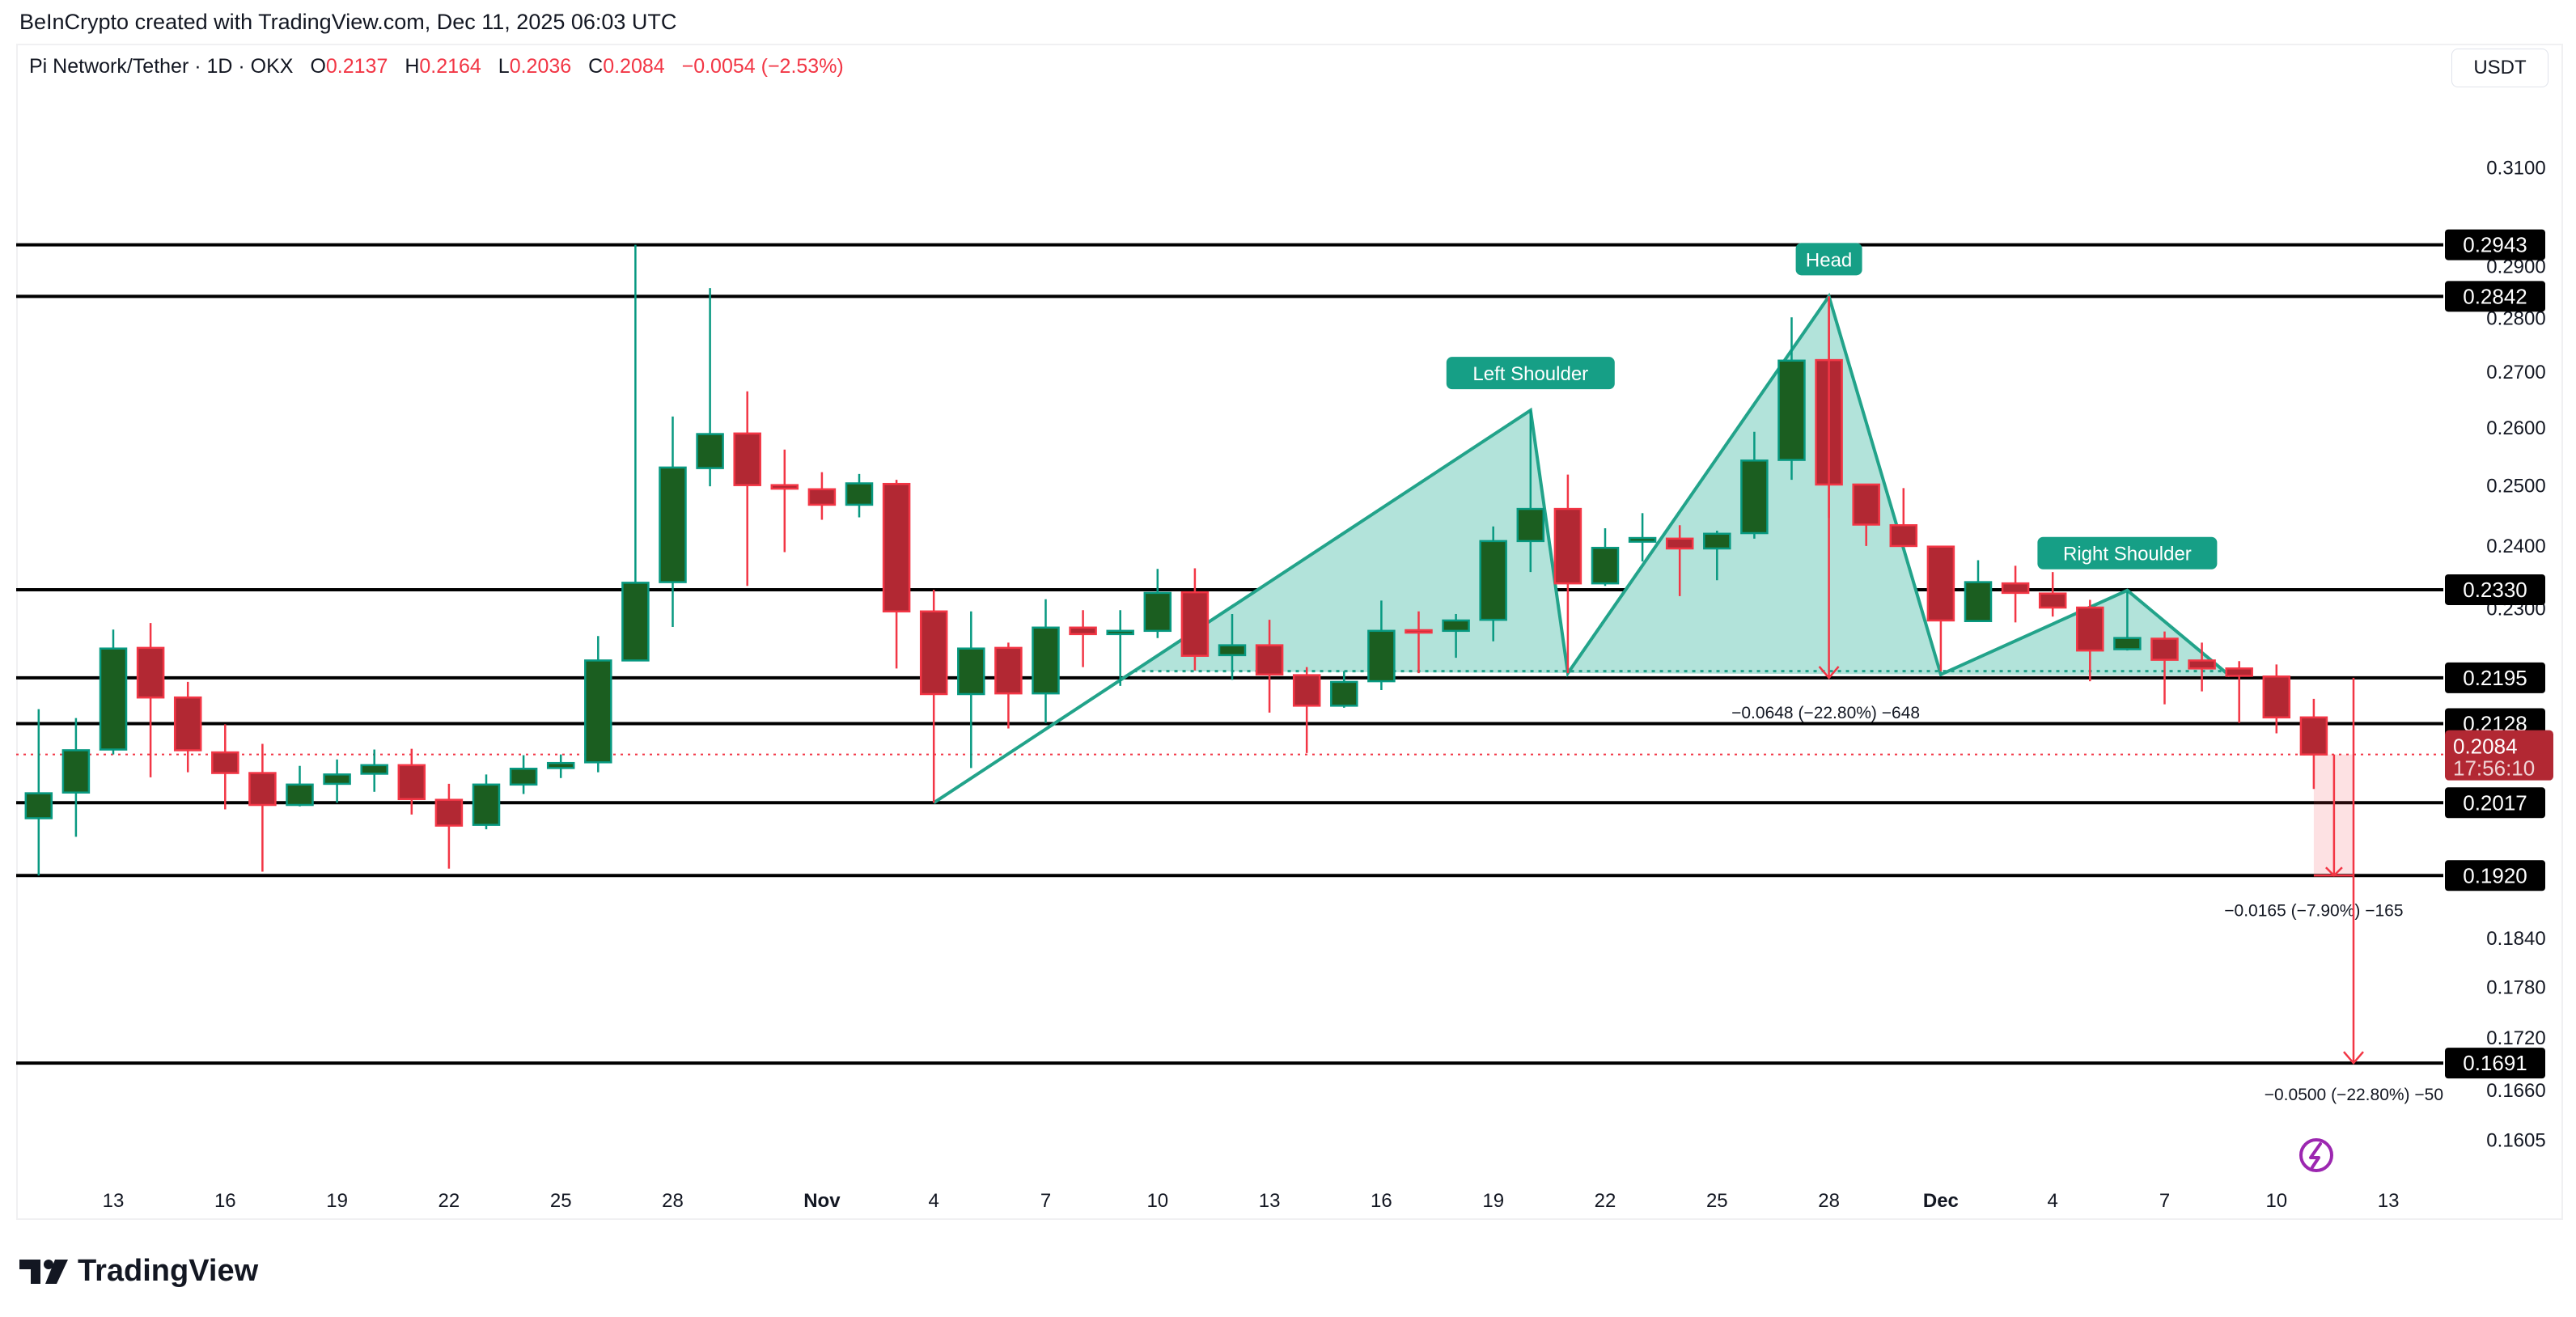 This screenshot has width=2576, height=1317. What do you see at coordinates (1941, 1201) in the screenshot?
I see `time-tick-label: Dec` at bounding box center [1941, 1201].